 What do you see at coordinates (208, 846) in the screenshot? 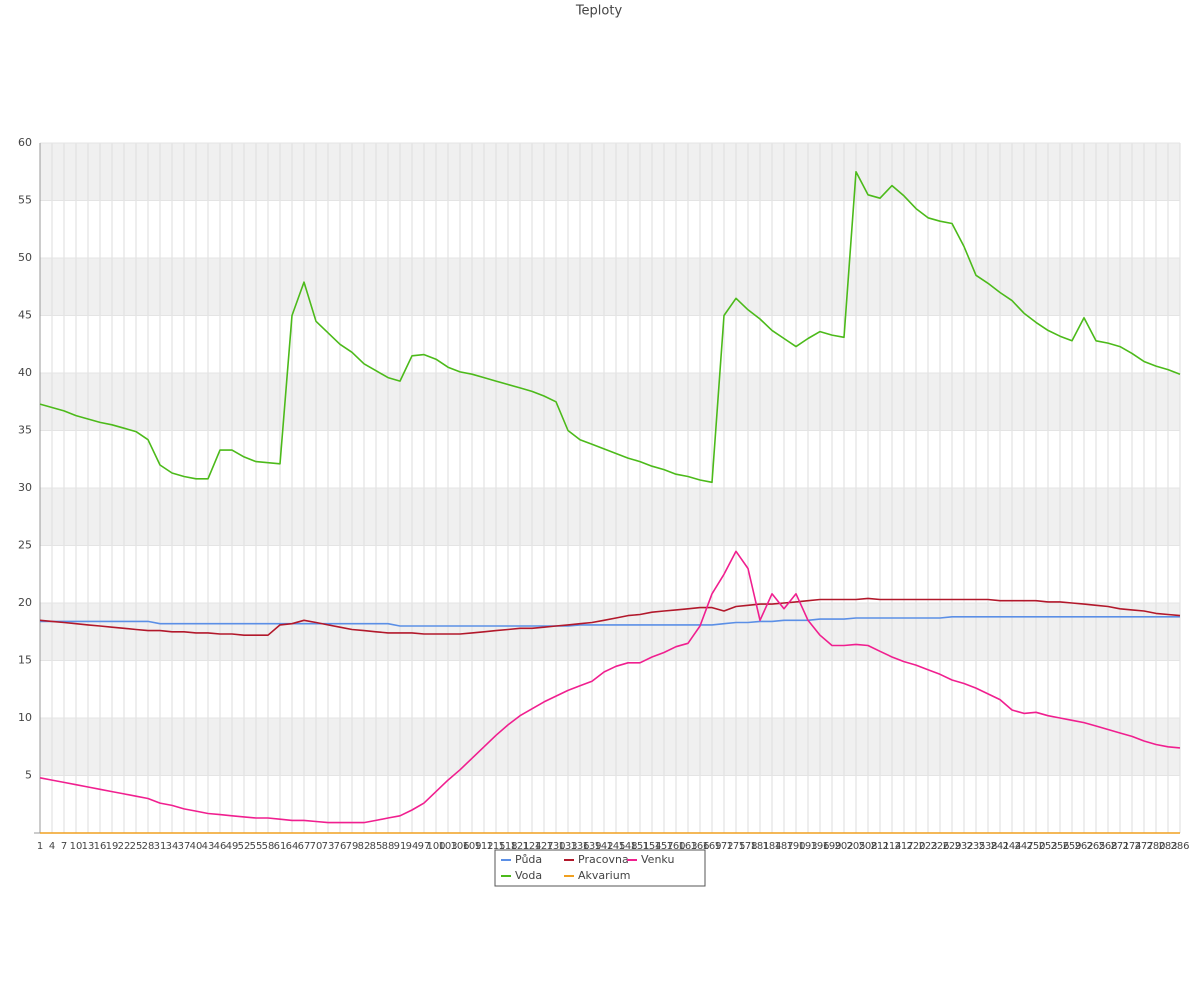
I see `x-tick-label: 43` at bounding box center [208, 846].